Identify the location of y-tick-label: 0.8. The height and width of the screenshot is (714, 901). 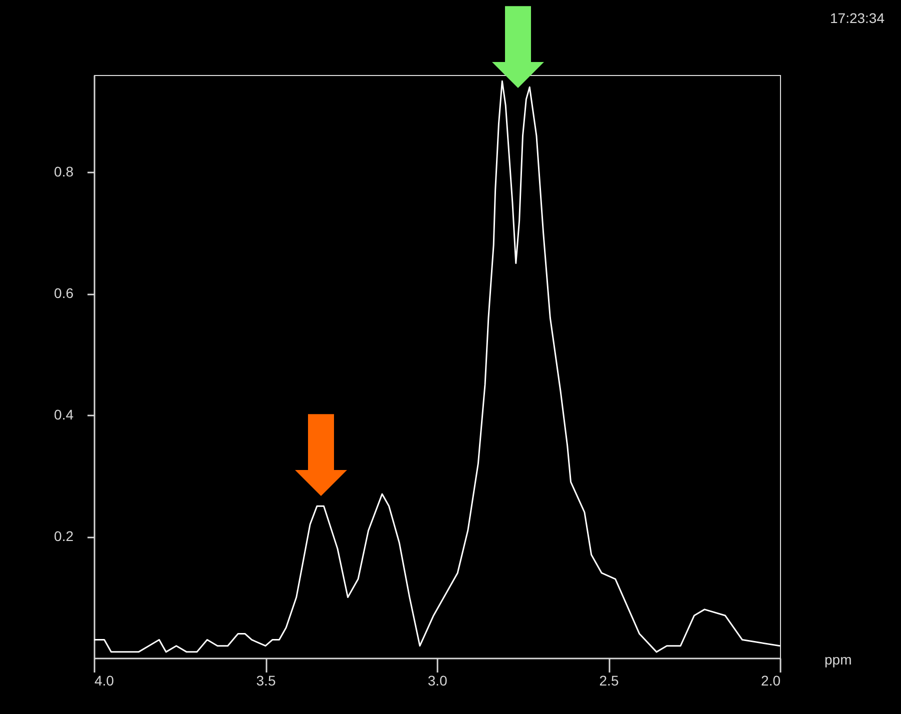
(64, 172).